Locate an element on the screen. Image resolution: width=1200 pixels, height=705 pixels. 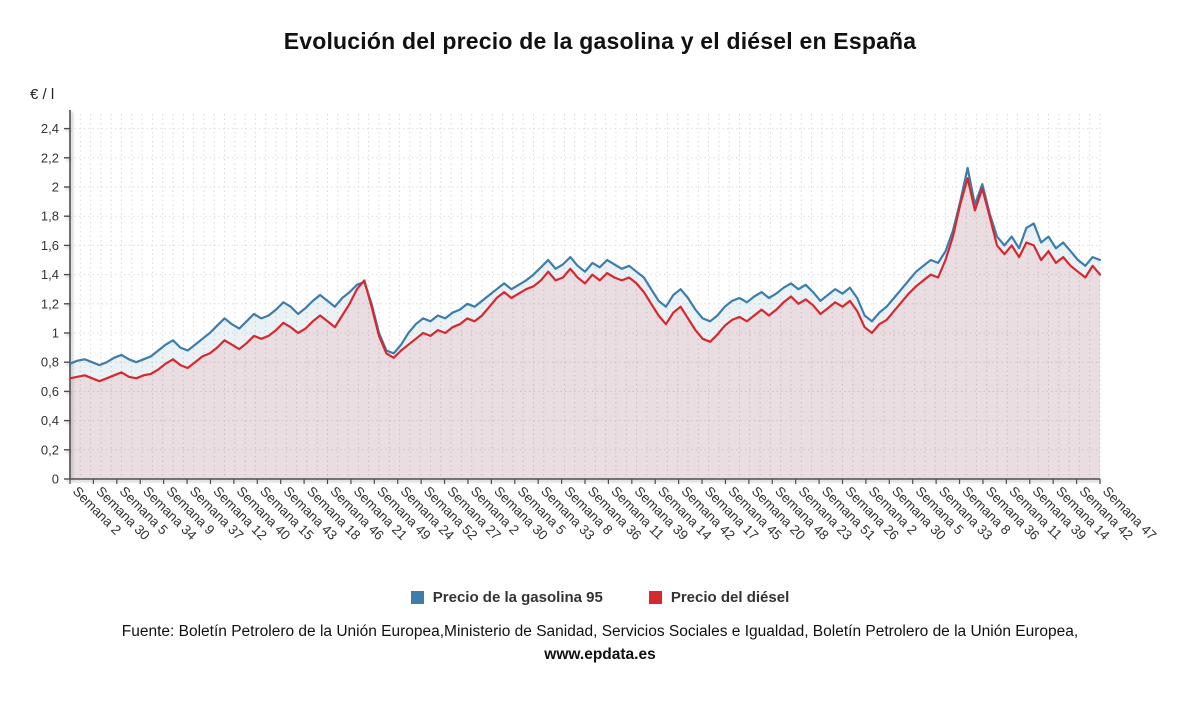
legend-item-diesel: Precio del diésel is located at coordinates (719, 597).